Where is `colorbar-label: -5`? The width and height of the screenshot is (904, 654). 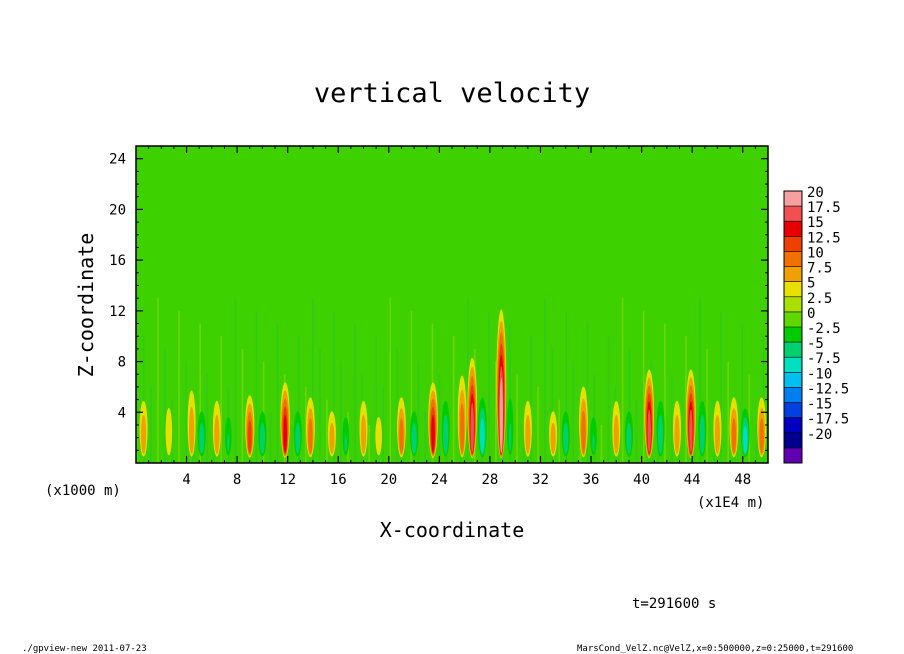 colorbar-label: -5 is located at coordinates (815, 344).